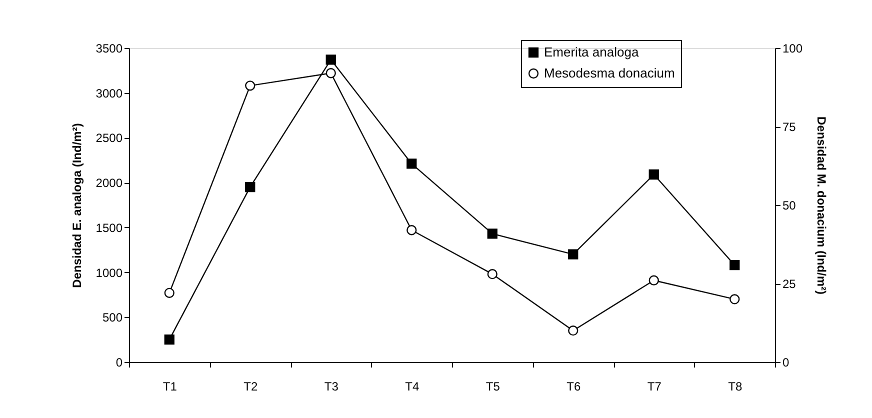 This screenshot has width=872, height=418. Describe the element at coordinates (654, 387) in the screenshot. I see `x-tick-label: T7` at that location.